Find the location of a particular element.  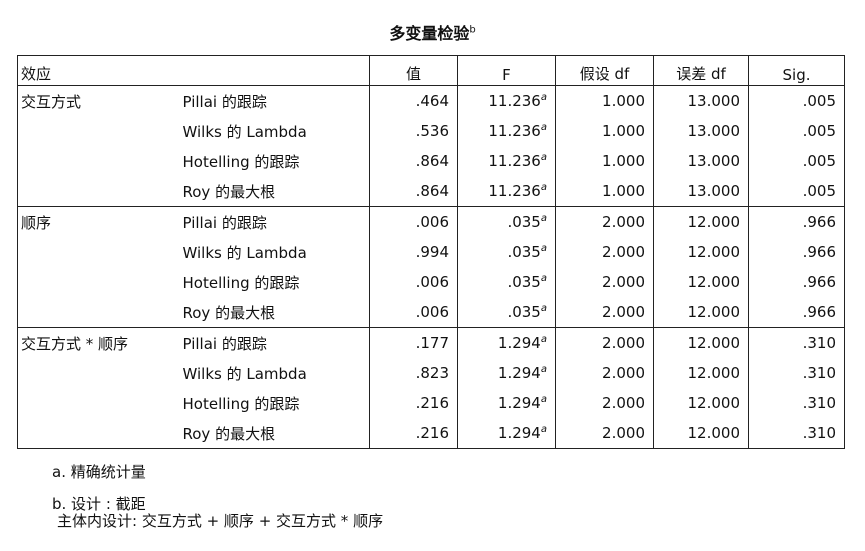

col-header-sig: Sig. is located at coordinates (796, 70).